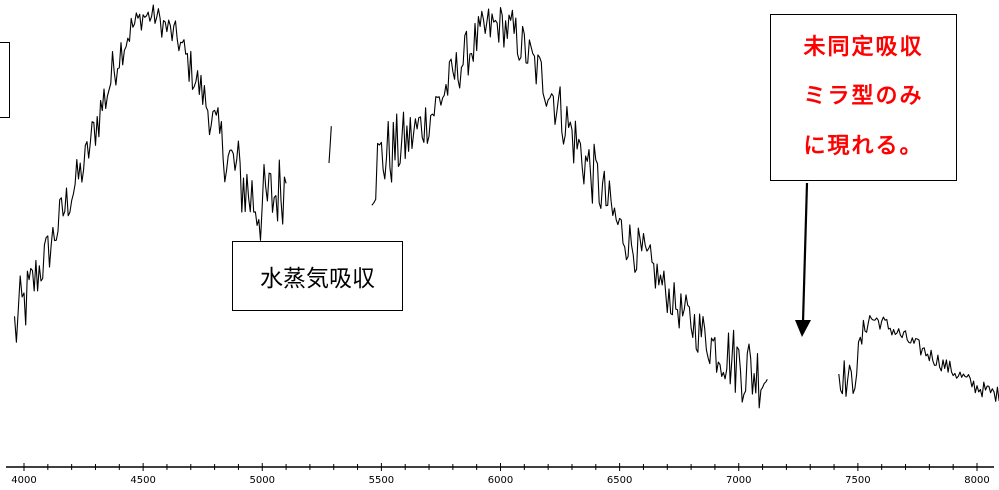 The height and width of the screenshot is (490, 999). I want to click on x-tick-label: 8000, so click(976, 480).